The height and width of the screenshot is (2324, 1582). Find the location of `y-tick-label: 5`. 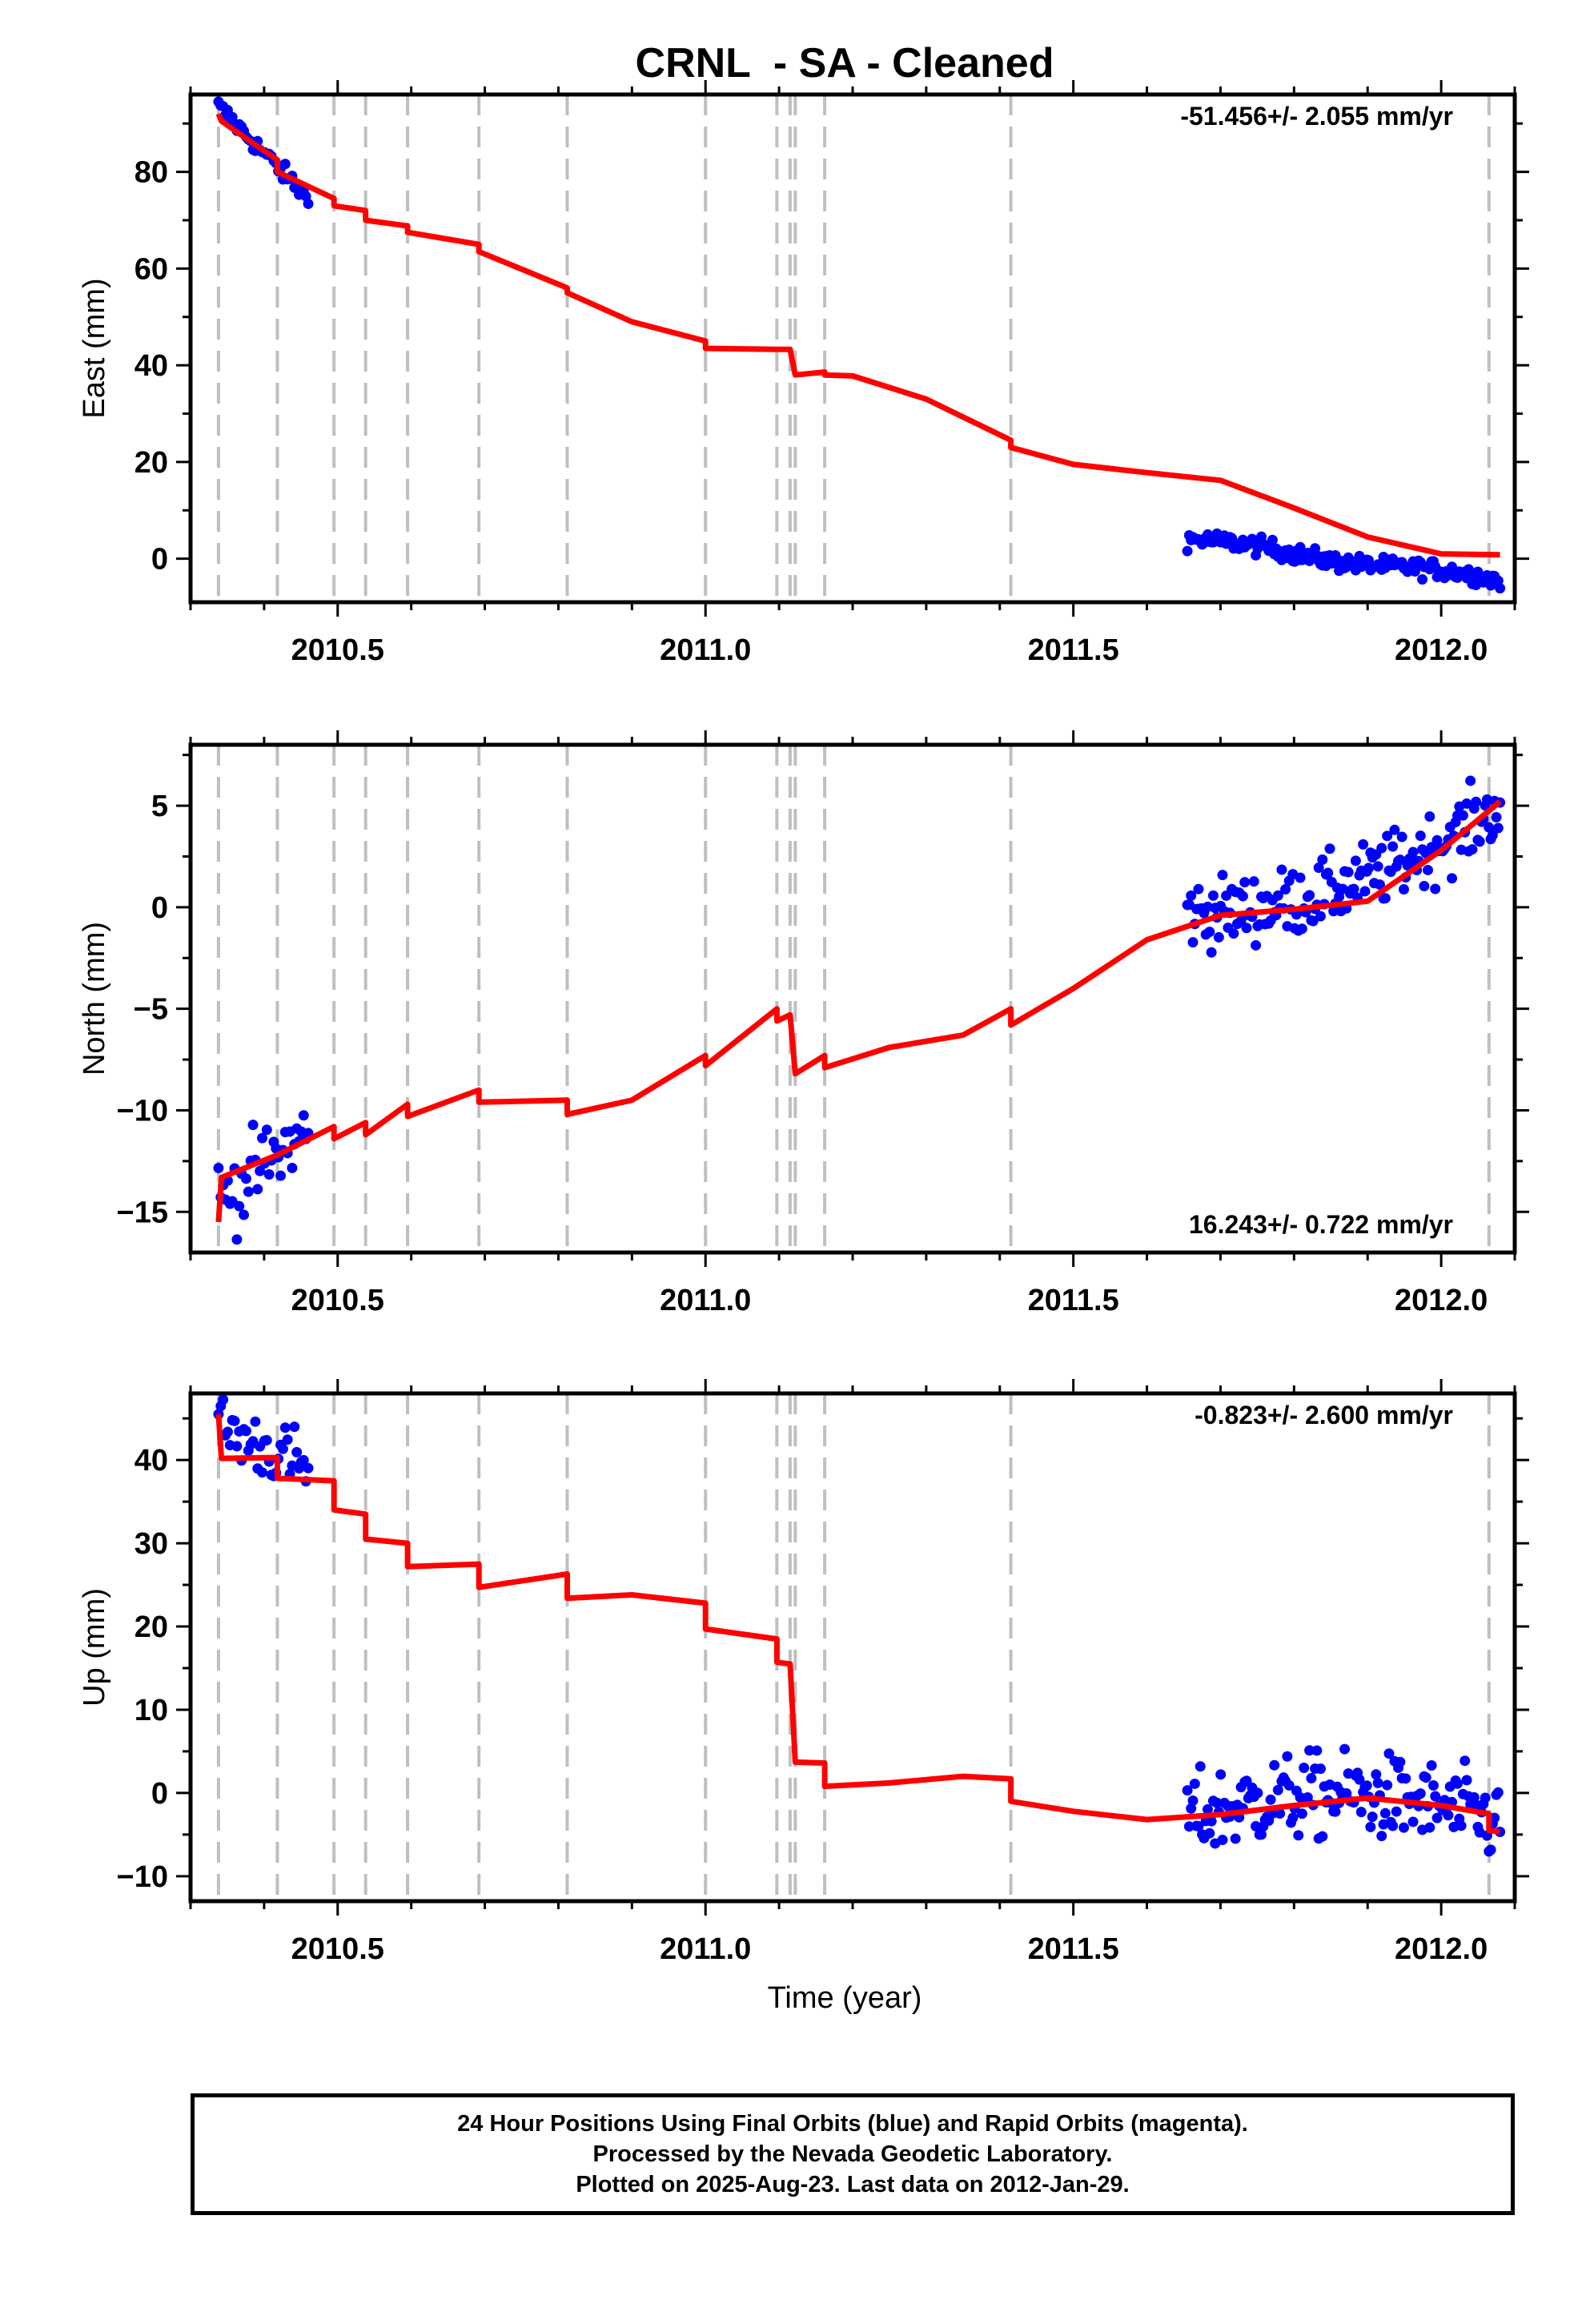

y-tick-label: 5 is located at coordinates (159, 806).